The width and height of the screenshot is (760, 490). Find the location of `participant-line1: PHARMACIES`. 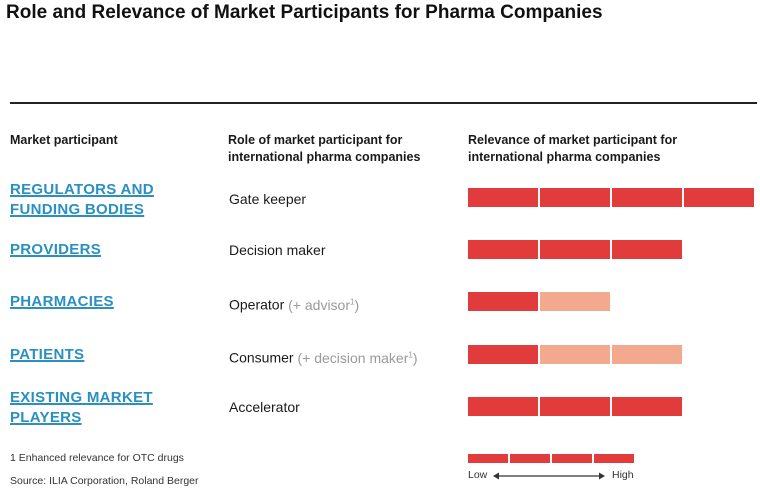

participant-line1: PHARMACIES is located at coordinates (62, 301).